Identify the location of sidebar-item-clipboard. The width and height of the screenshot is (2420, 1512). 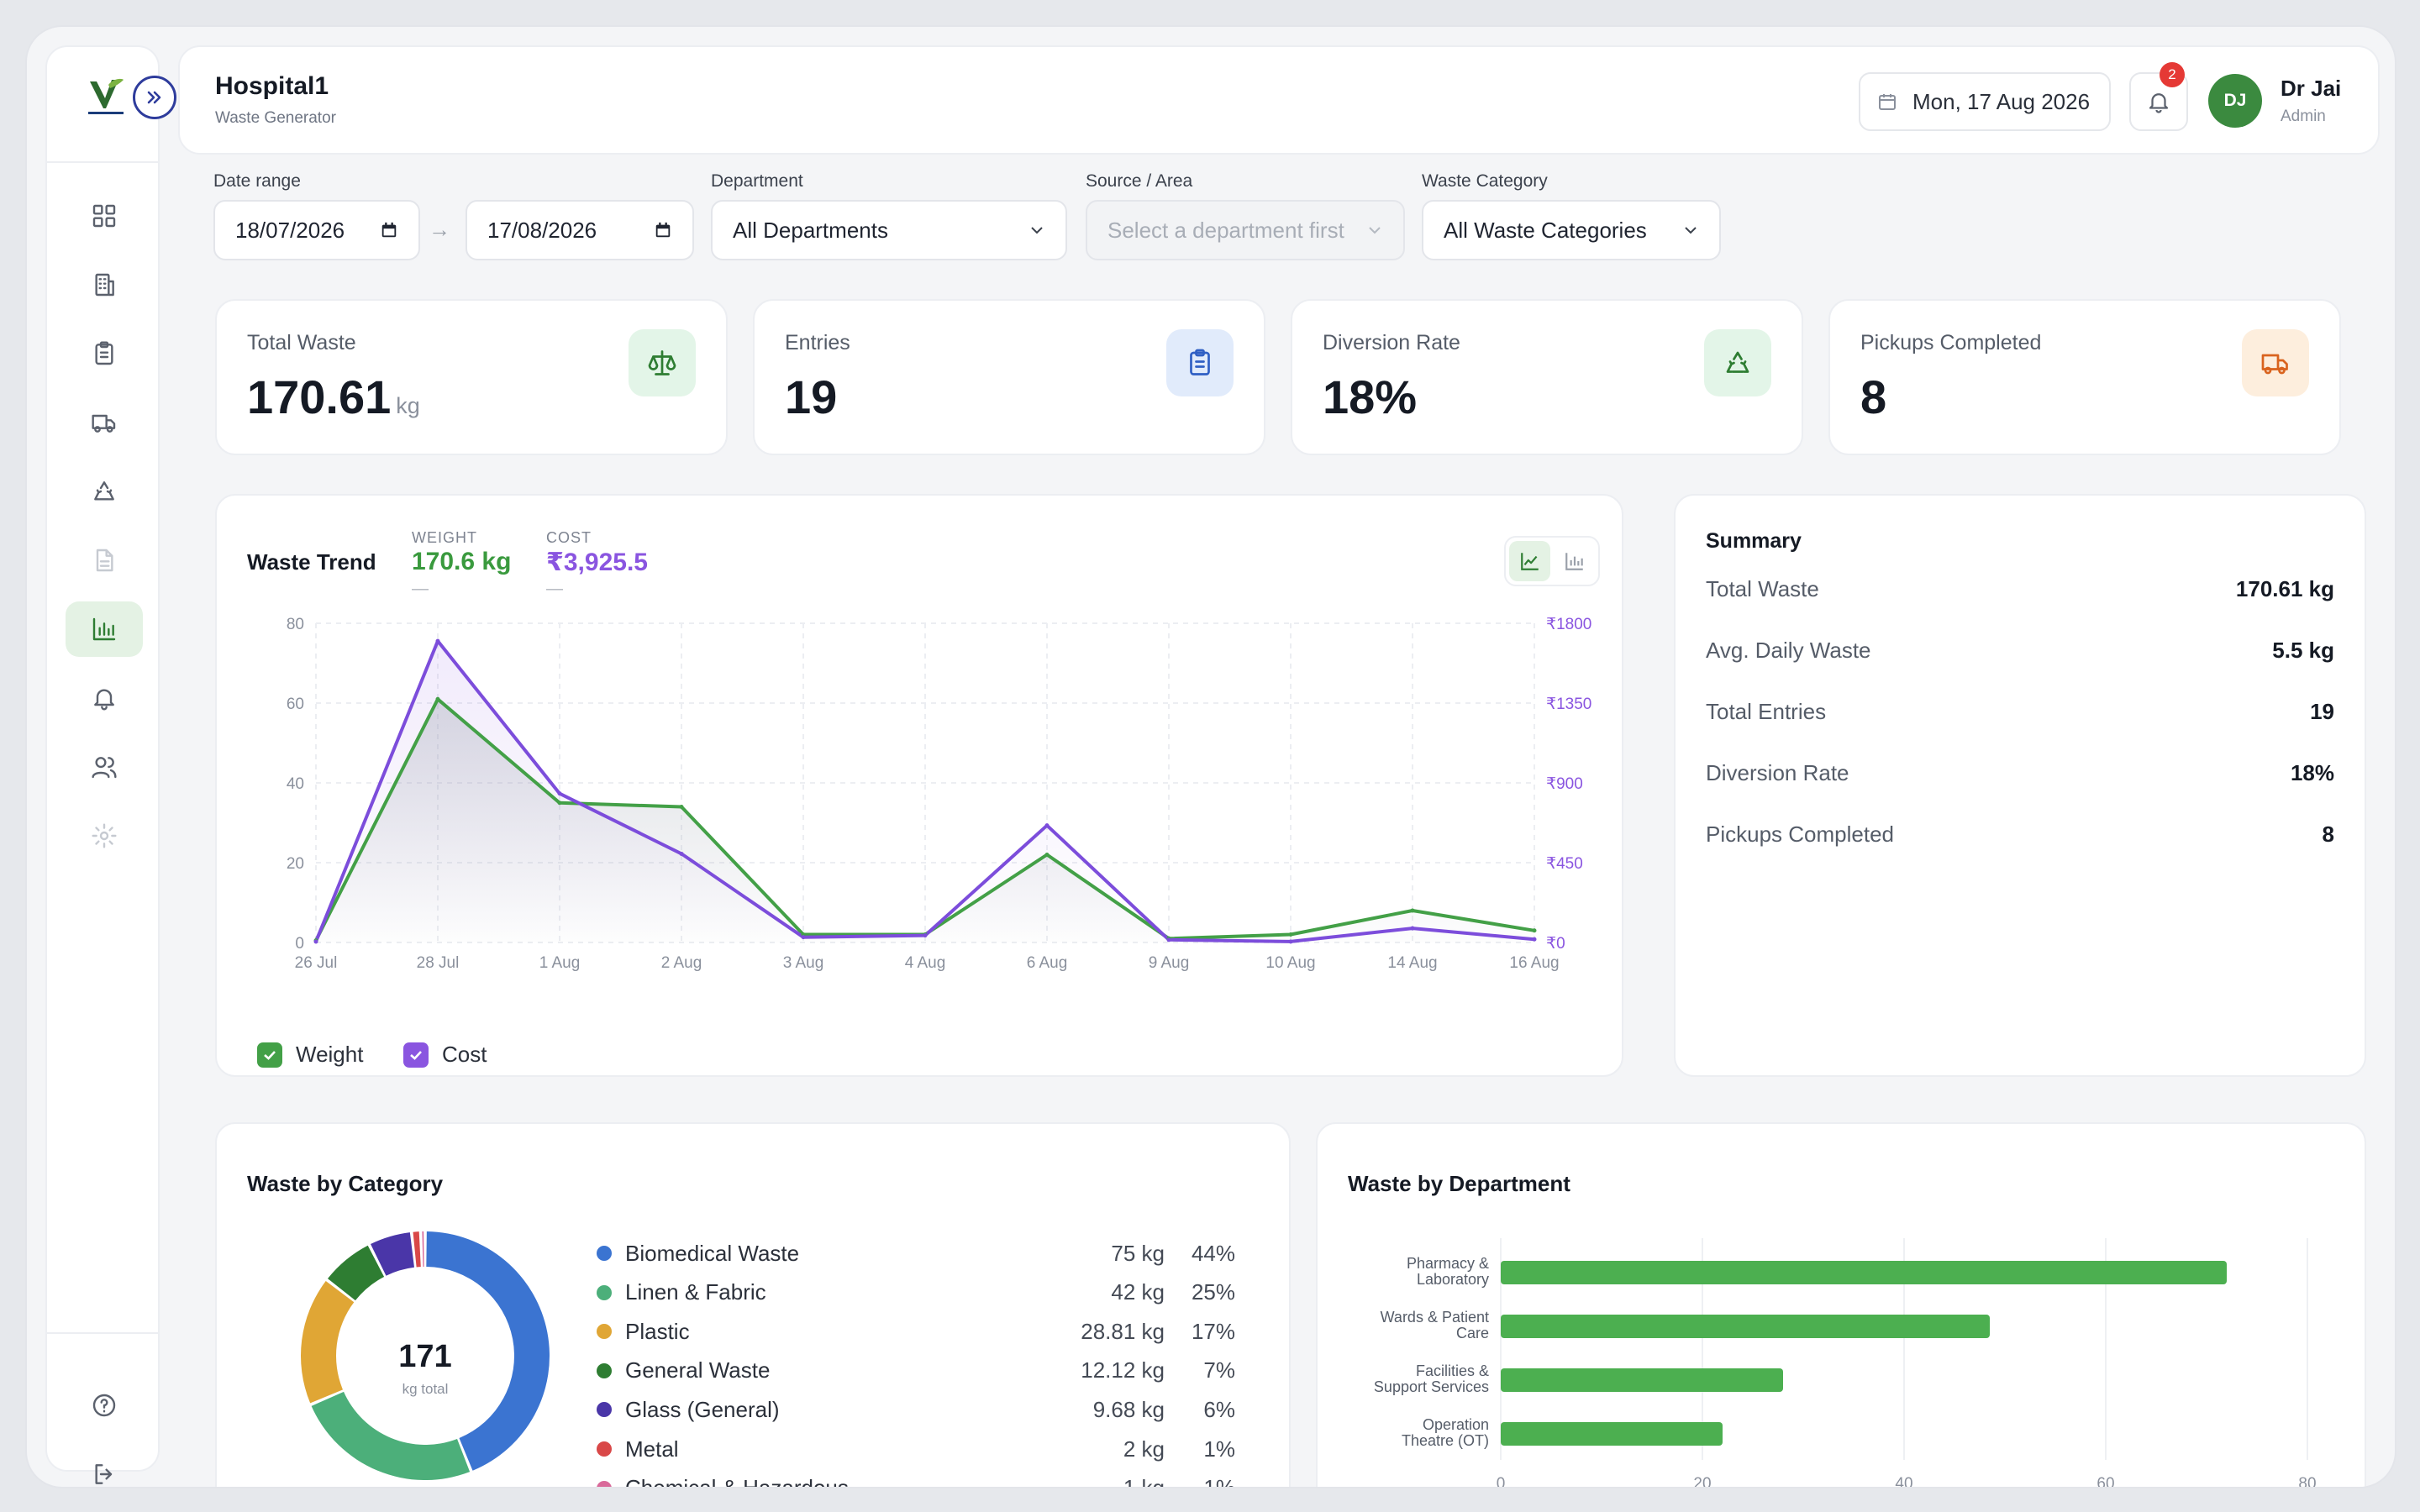
(105, 353).